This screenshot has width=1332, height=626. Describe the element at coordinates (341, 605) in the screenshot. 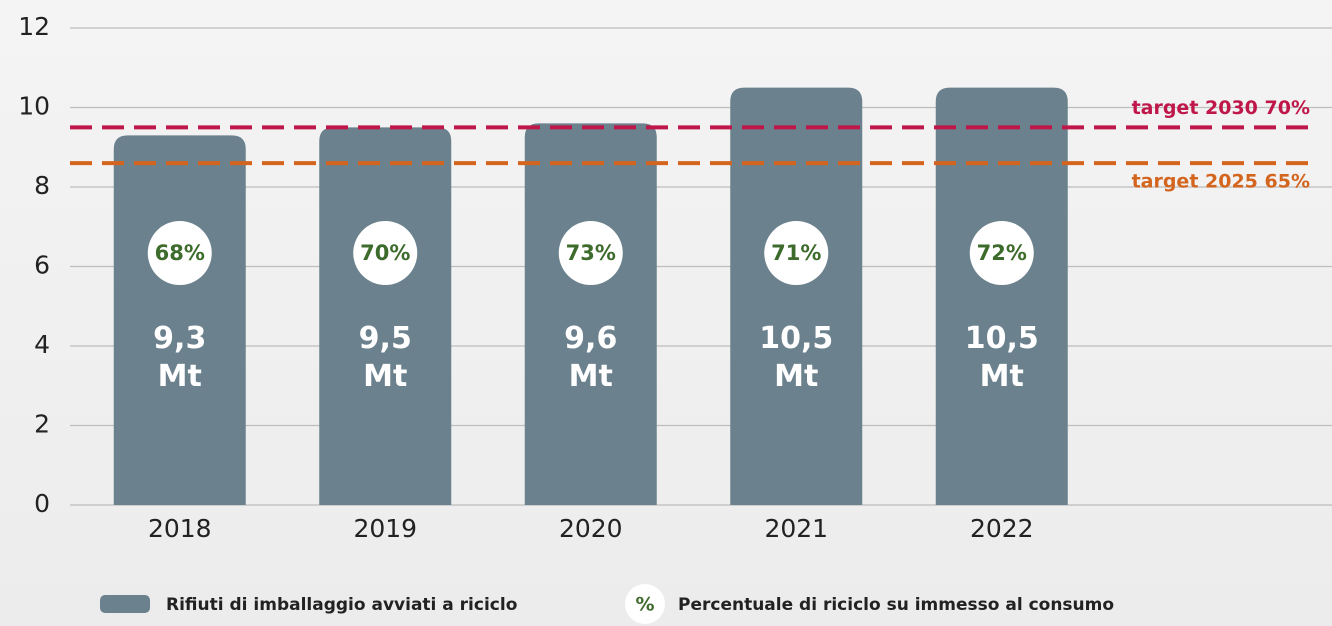

I see `legend-label: Rifiuti di imballaggio avviati a riciclo` at that location.